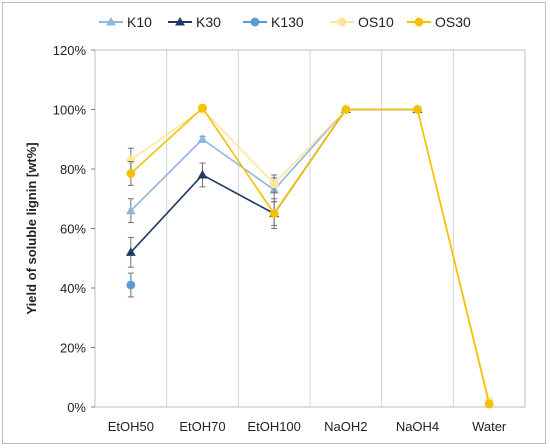 This screenshot has height=448, width=550. Describe the element at coordinates (287, 22) in the screenshot. I see `legend-label: K130` at that location.